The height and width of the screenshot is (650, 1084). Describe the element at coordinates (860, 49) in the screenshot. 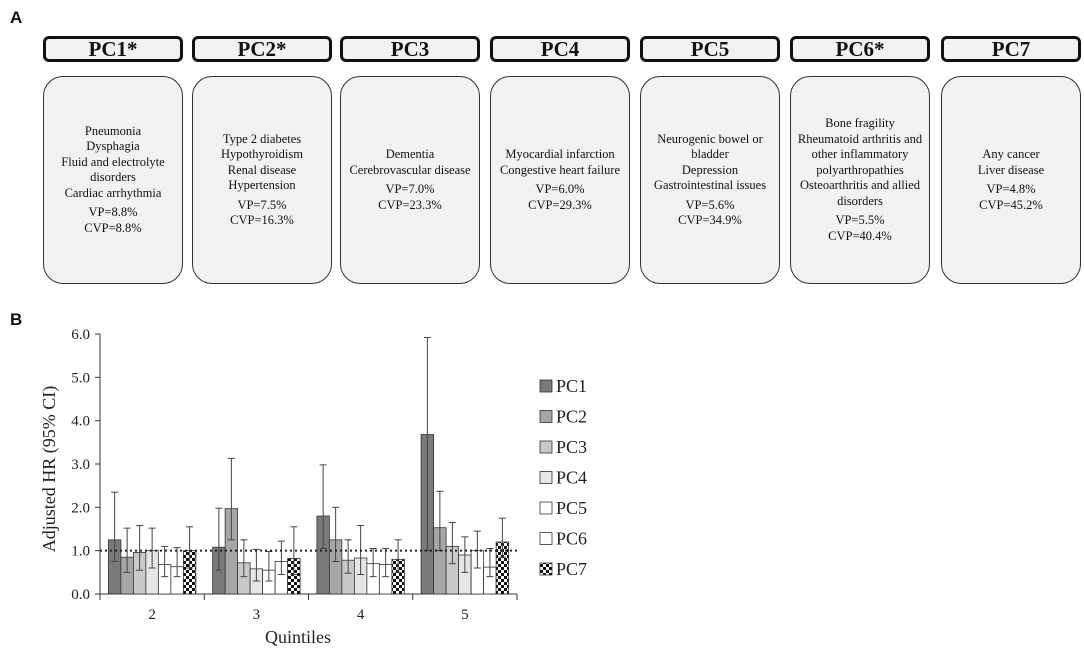

I see `pc6-header: PC6*` at that location.